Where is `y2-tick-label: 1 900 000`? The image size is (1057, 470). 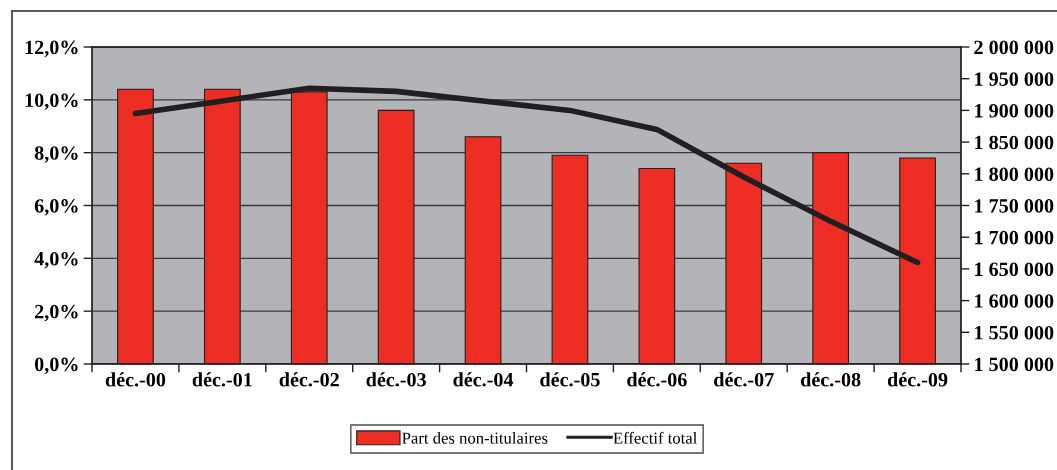 y2-tick-label: 1 900 000 is located at coordinates (1014, 110).